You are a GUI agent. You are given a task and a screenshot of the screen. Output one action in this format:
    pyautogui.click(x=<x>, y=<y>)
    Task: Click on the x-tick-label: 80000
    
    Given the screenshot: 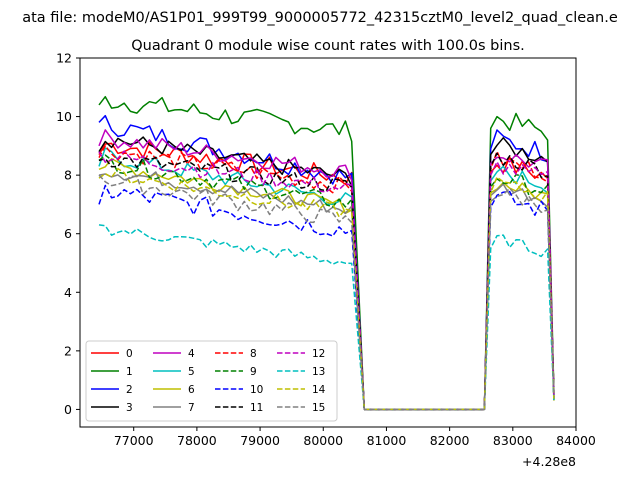 What is the action you would take?
    pyautogui.click(x=323, y=440)
    